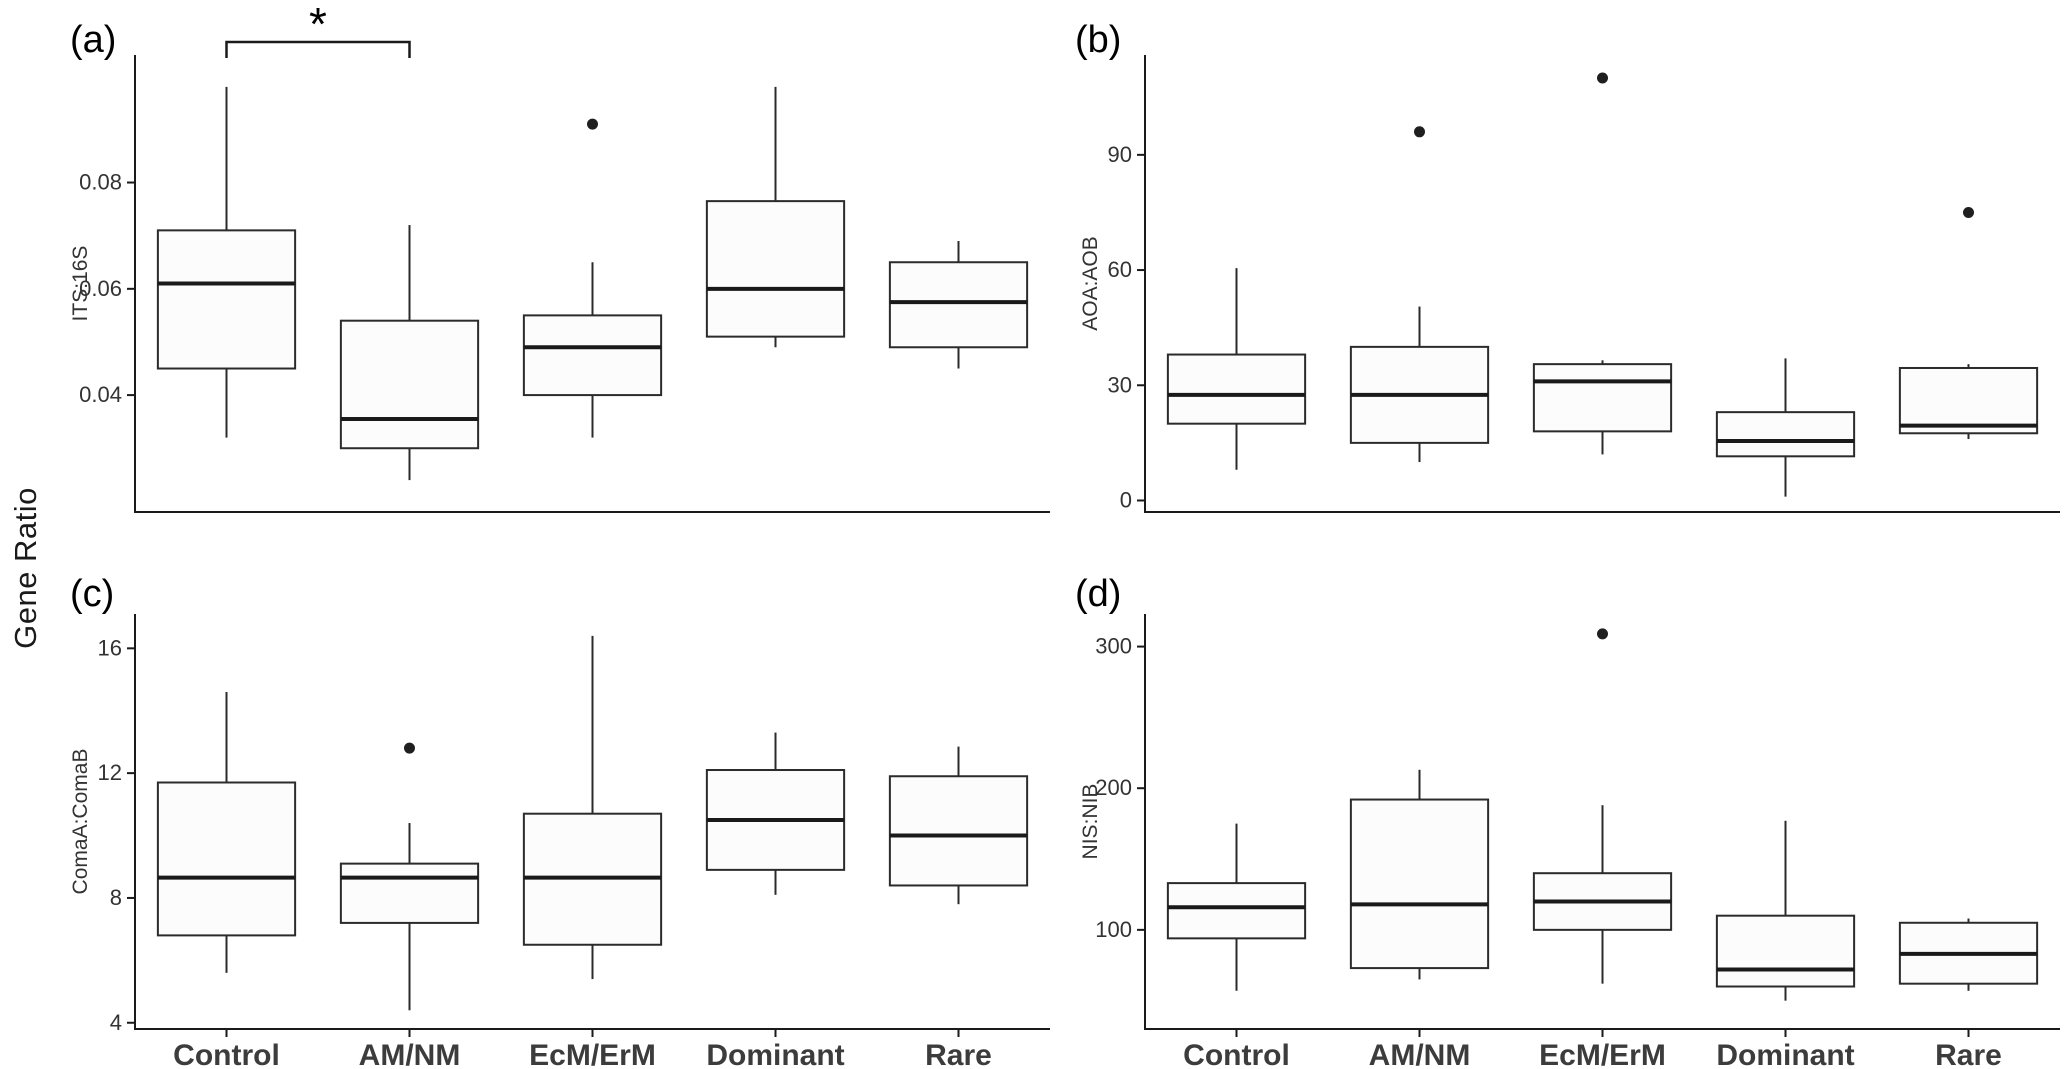 The height and width of the screenshot is (1069, 2067). Describe the element at coordinates (1120, 384) in the screenshot. I see `y-tick-label: 30` at that location.